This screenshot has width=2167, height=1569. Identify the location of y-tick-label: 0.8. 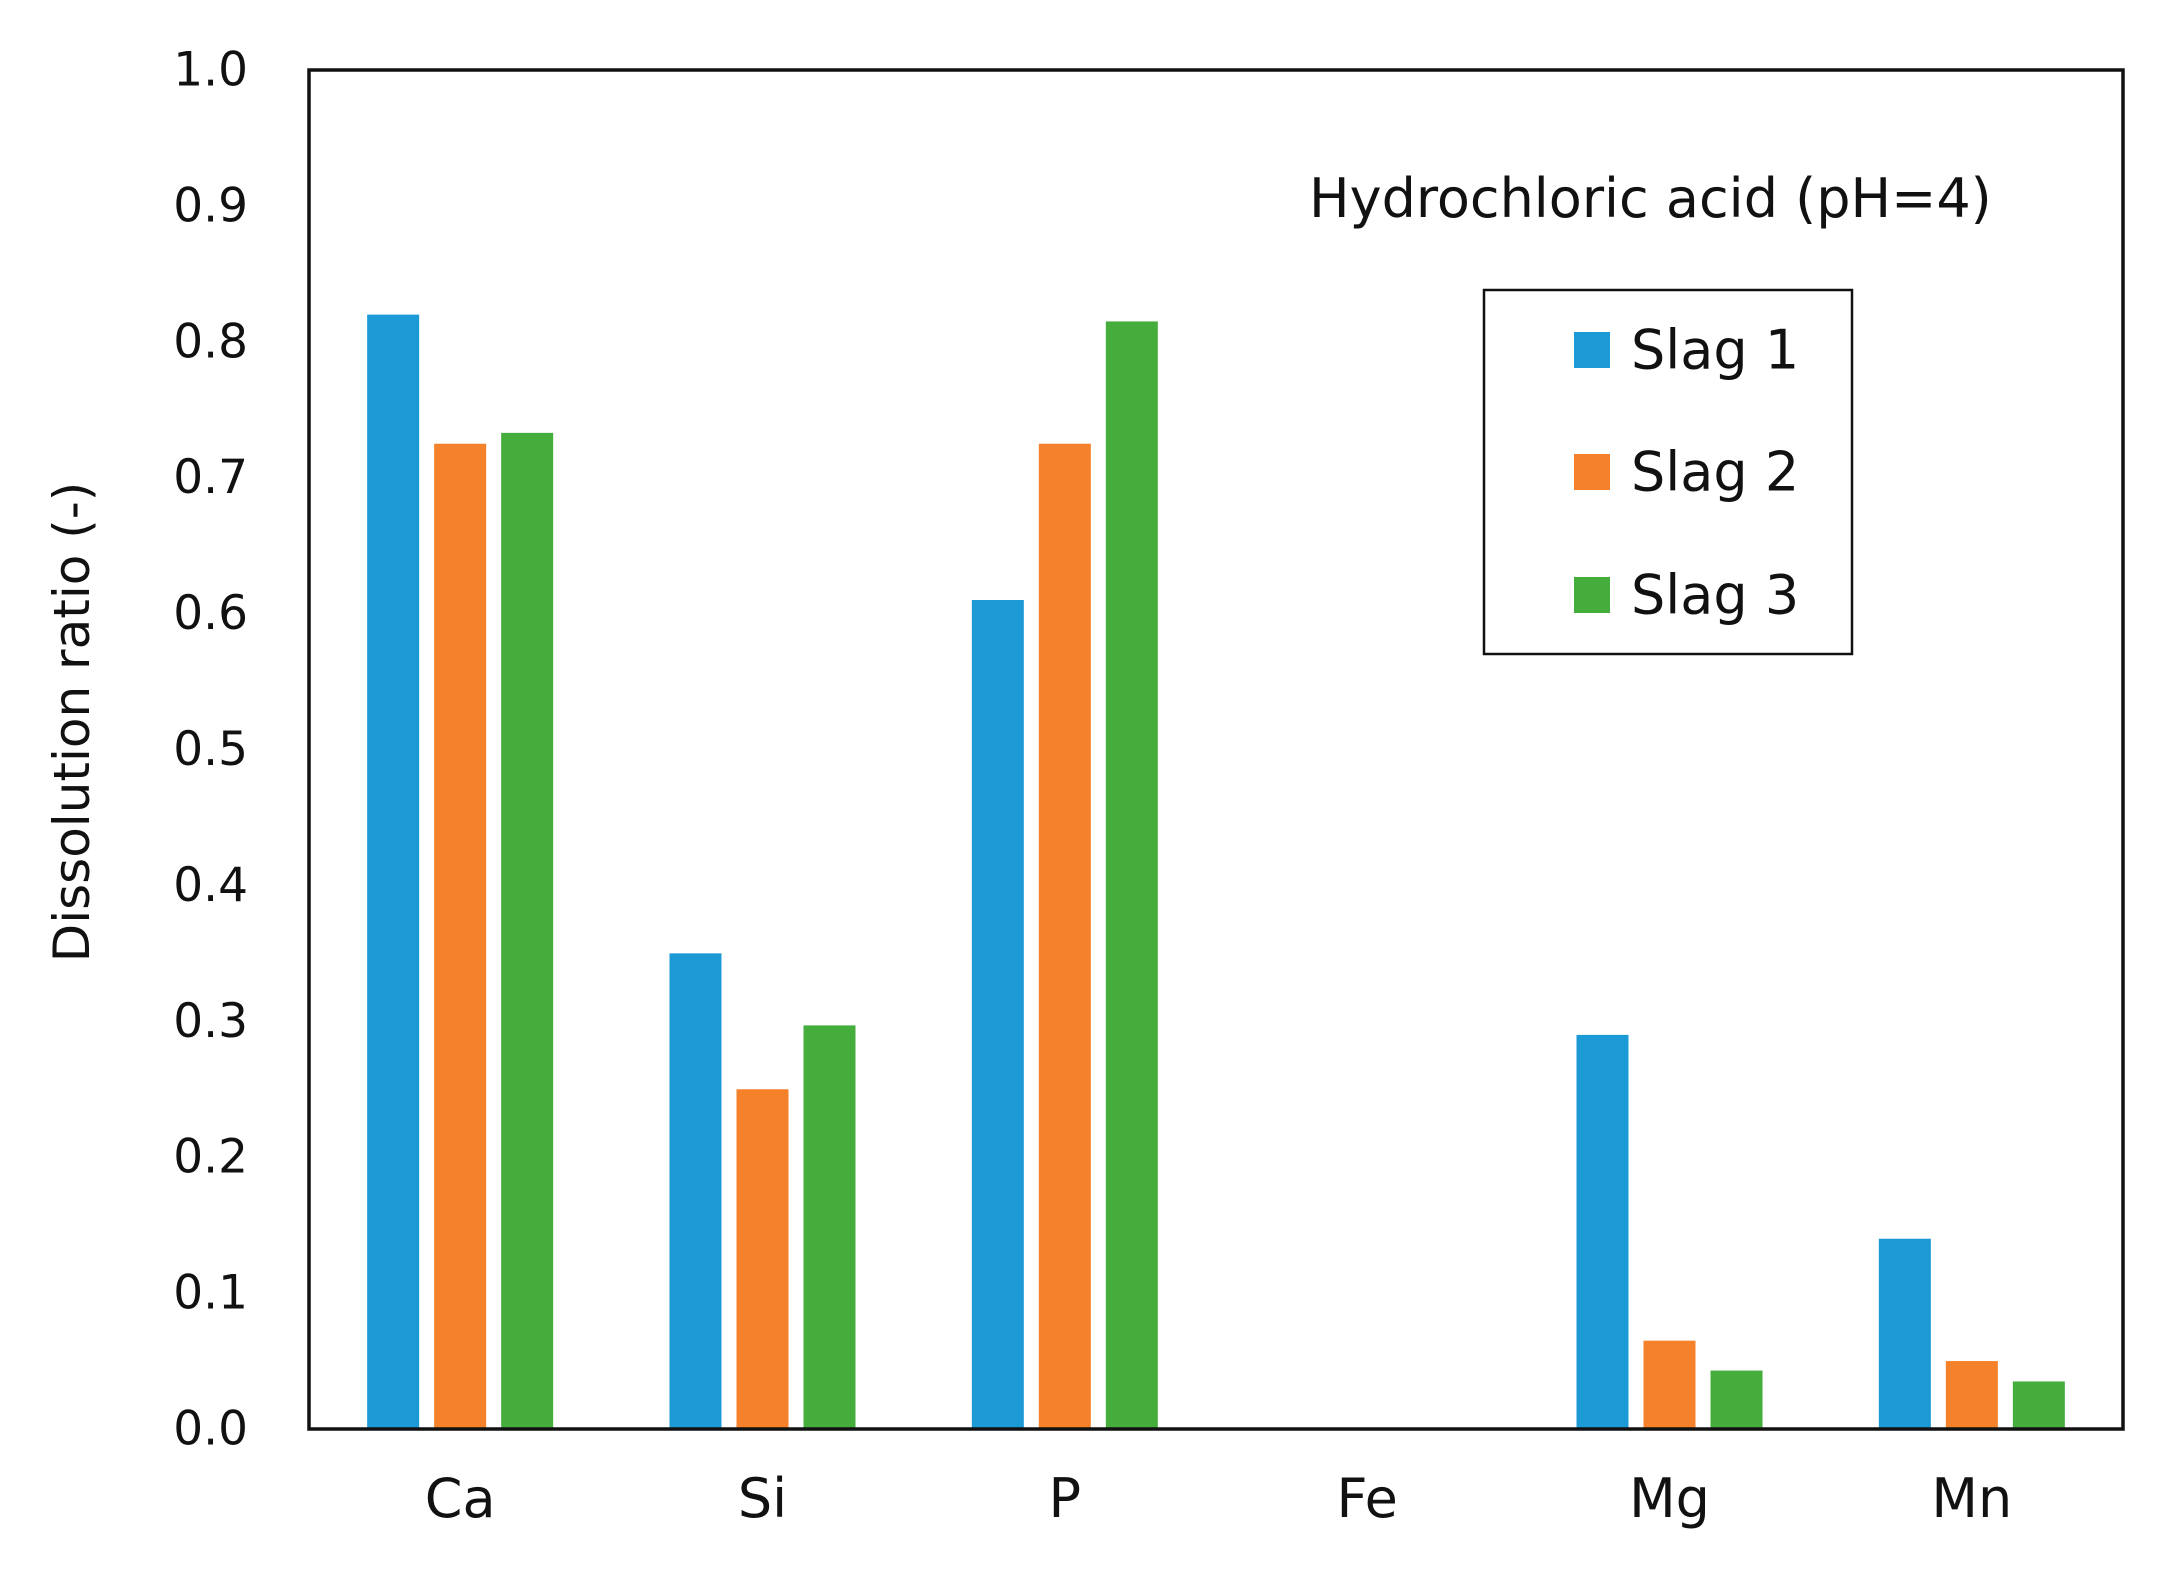
(210, 341).